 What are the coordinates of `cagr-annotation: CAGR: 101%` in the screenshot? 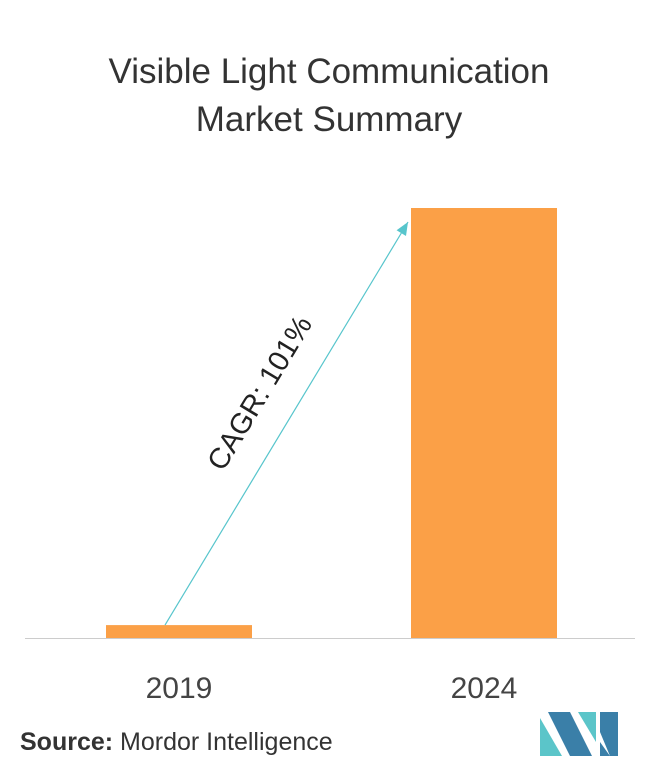 It's located at (260, 394).